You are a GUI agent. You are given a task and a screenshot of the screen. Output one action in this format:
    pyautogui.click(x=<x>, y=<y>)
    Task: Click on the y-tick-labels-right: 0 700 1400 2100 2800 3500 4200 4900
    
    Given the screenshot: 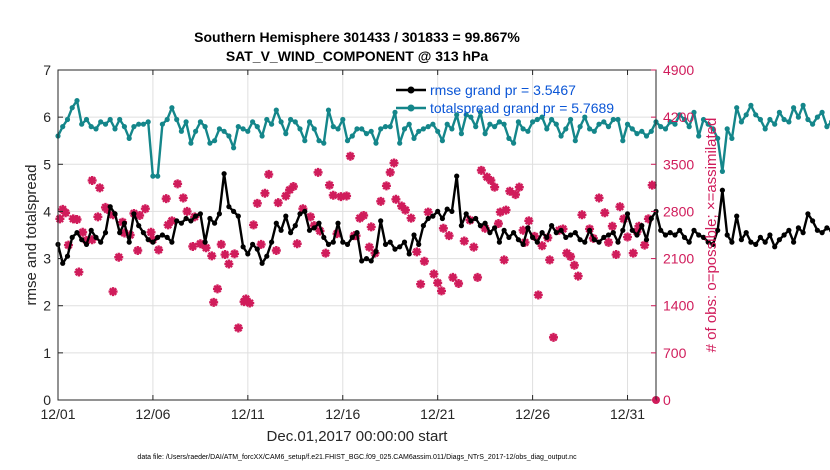 What is the action you would take?
    pyautogui.click(x=678, y=235)
    